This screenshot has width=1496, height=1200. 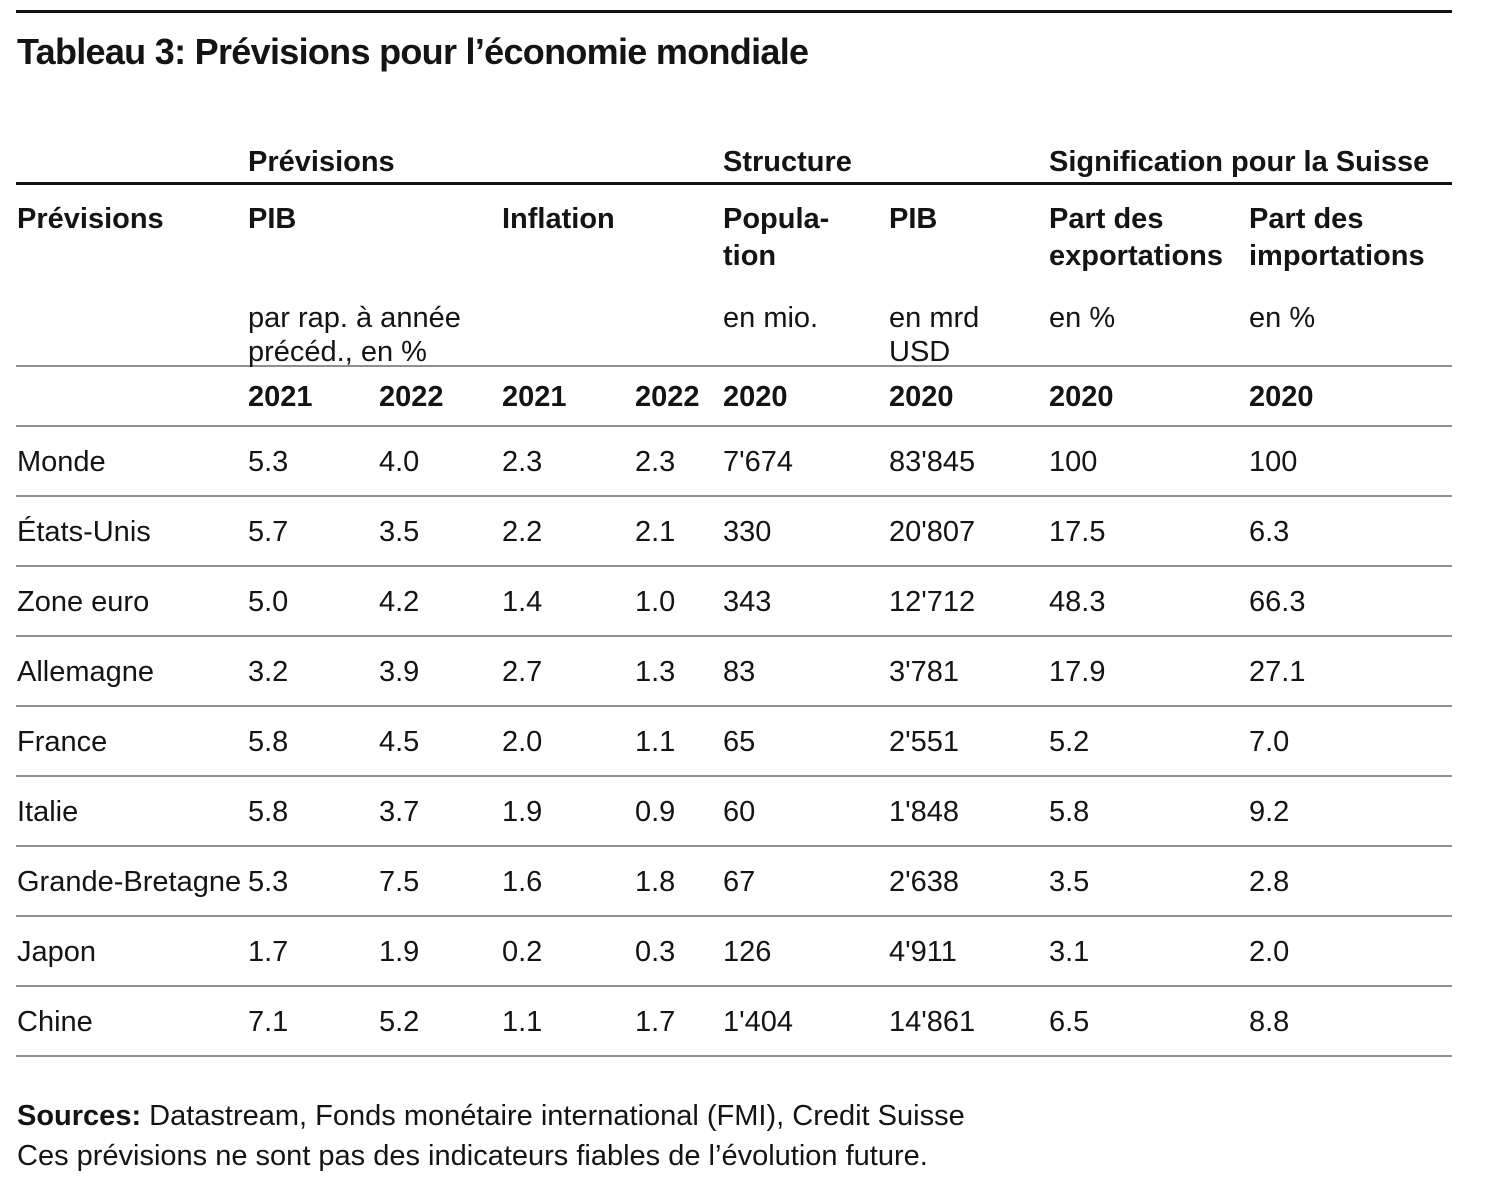 I want to click on table-cell: 2.7, so click(x=522, y=672).